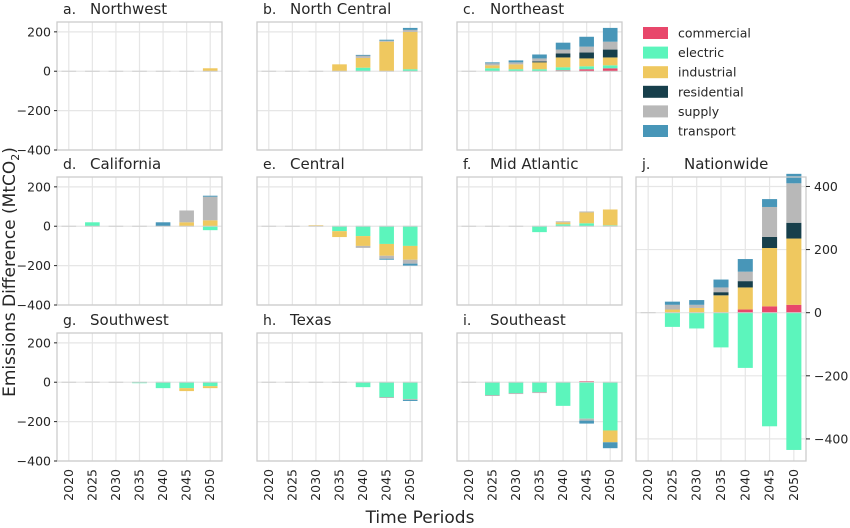 Image resolution: width=850 pixels, height=528 pixels. Describe the element at coordinates (186, 390) in the screenshot. I see `bar-g-industrial-2045` at that location.